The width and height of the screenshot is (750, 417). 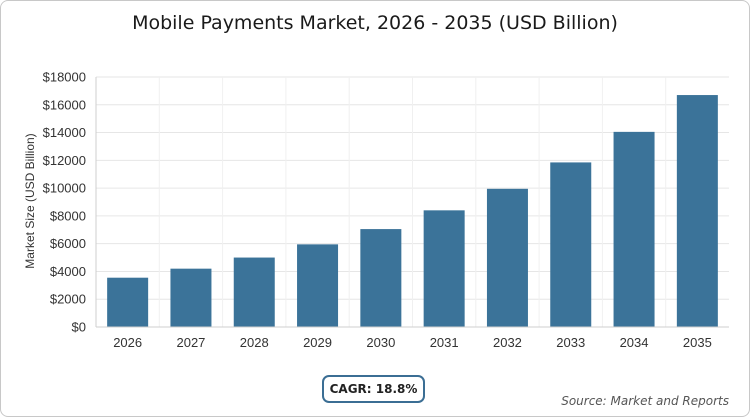 I want to click on bar-2034, so click(x=634, y=229).